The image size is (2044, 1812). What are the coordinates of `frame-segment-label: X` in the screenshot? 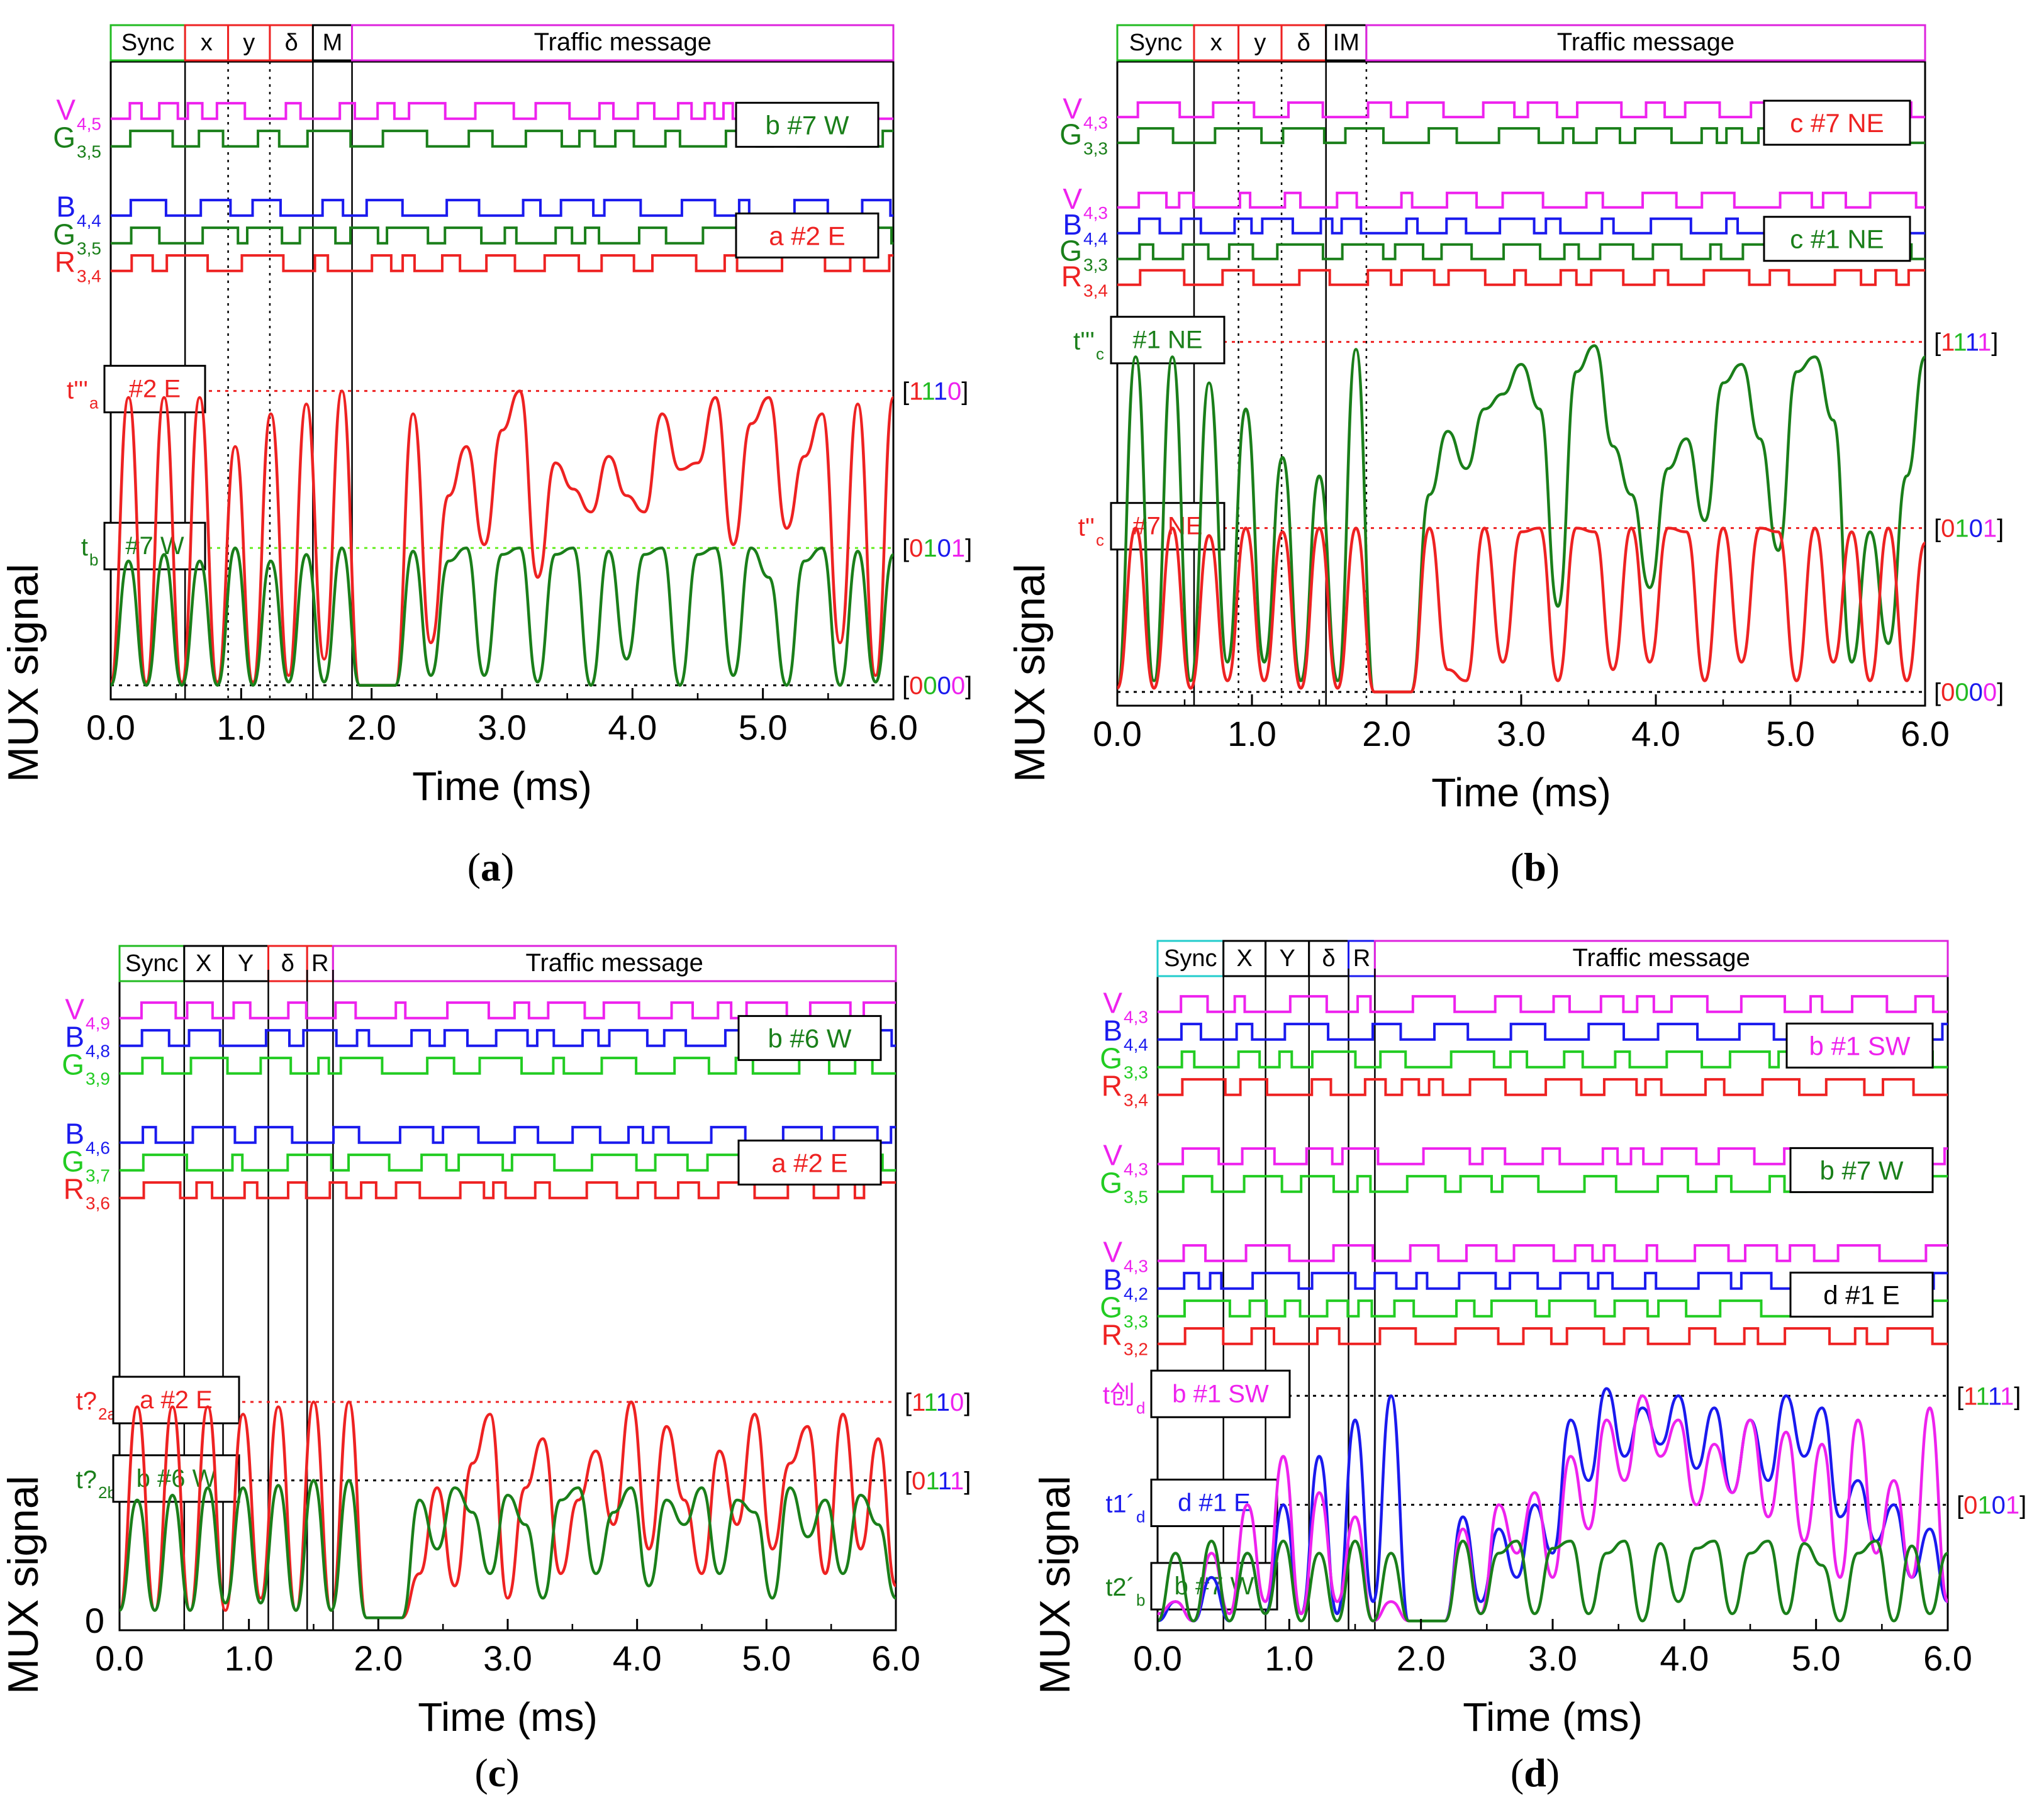 It's located at (203, 963).